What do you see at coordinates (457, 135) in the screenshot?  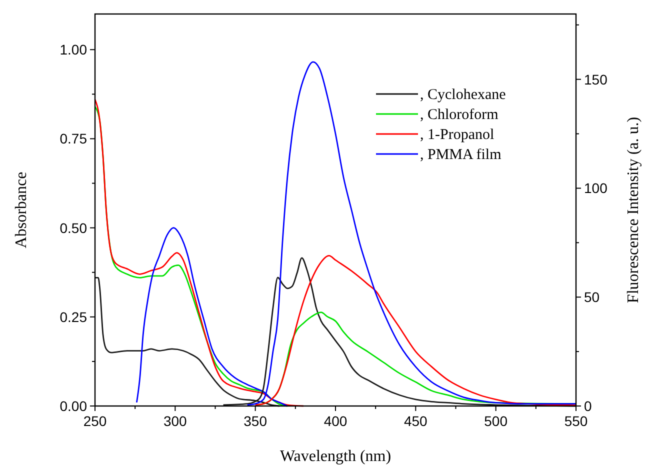 I see `legend-label: , 1-Propanol` at bounding box center [457, 135].